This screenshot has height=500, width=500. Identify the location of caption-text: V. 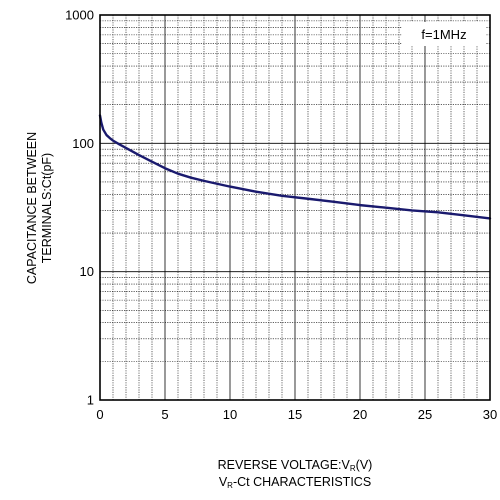
(223, 482).